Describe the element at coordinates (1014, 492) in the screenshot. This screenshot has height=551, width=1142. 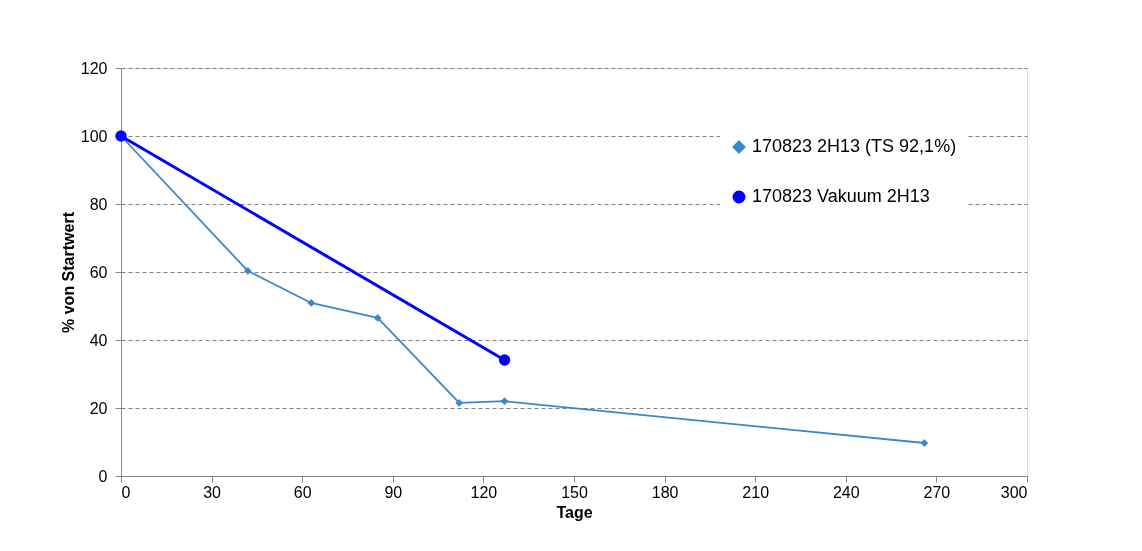
I see `x-tick-label: 300` at that location.